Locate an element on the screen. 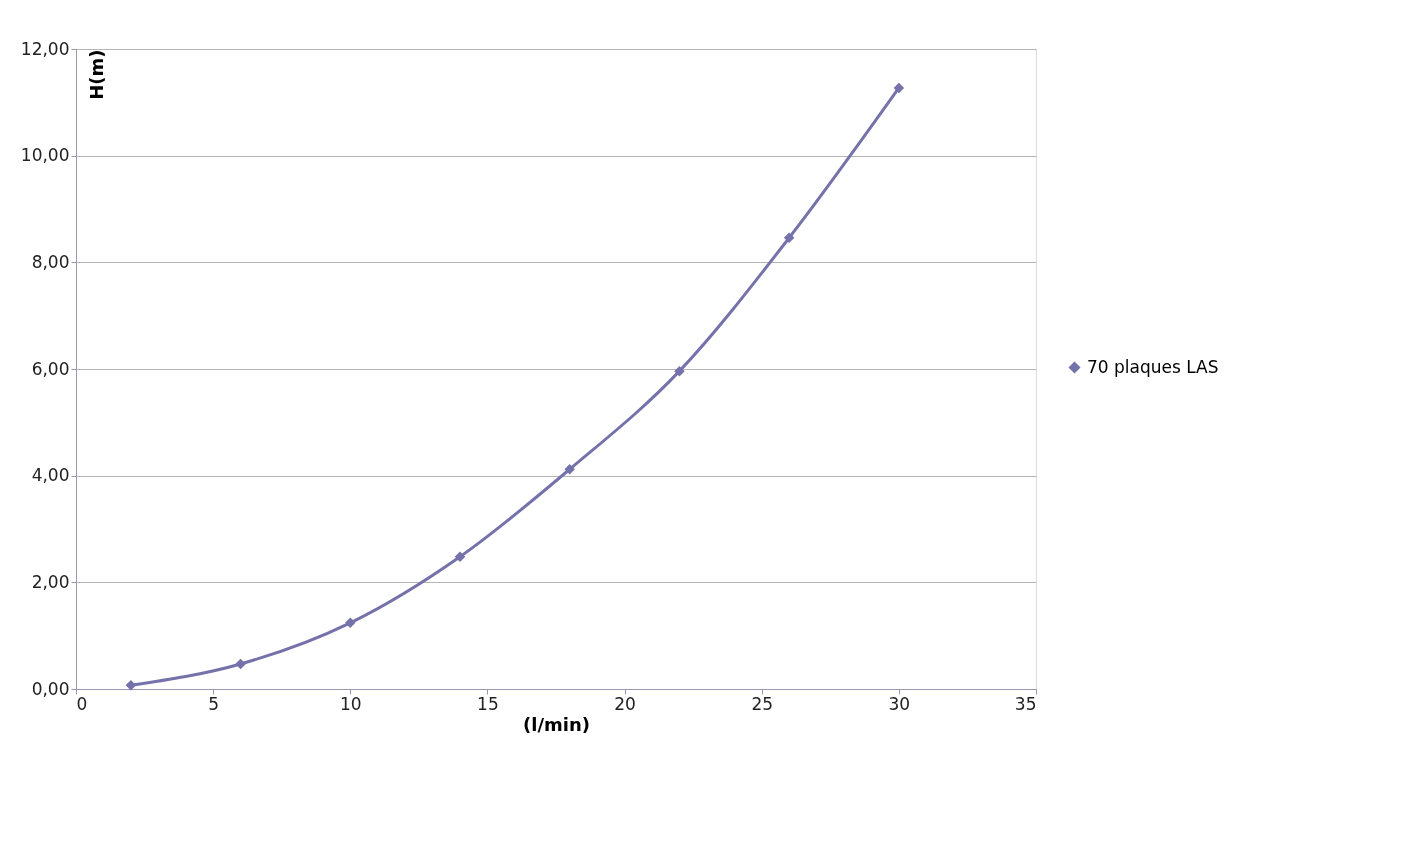 This screenshot has height=850, width=1409. x-tick-label: 20 is located at coordinates (625, 703).